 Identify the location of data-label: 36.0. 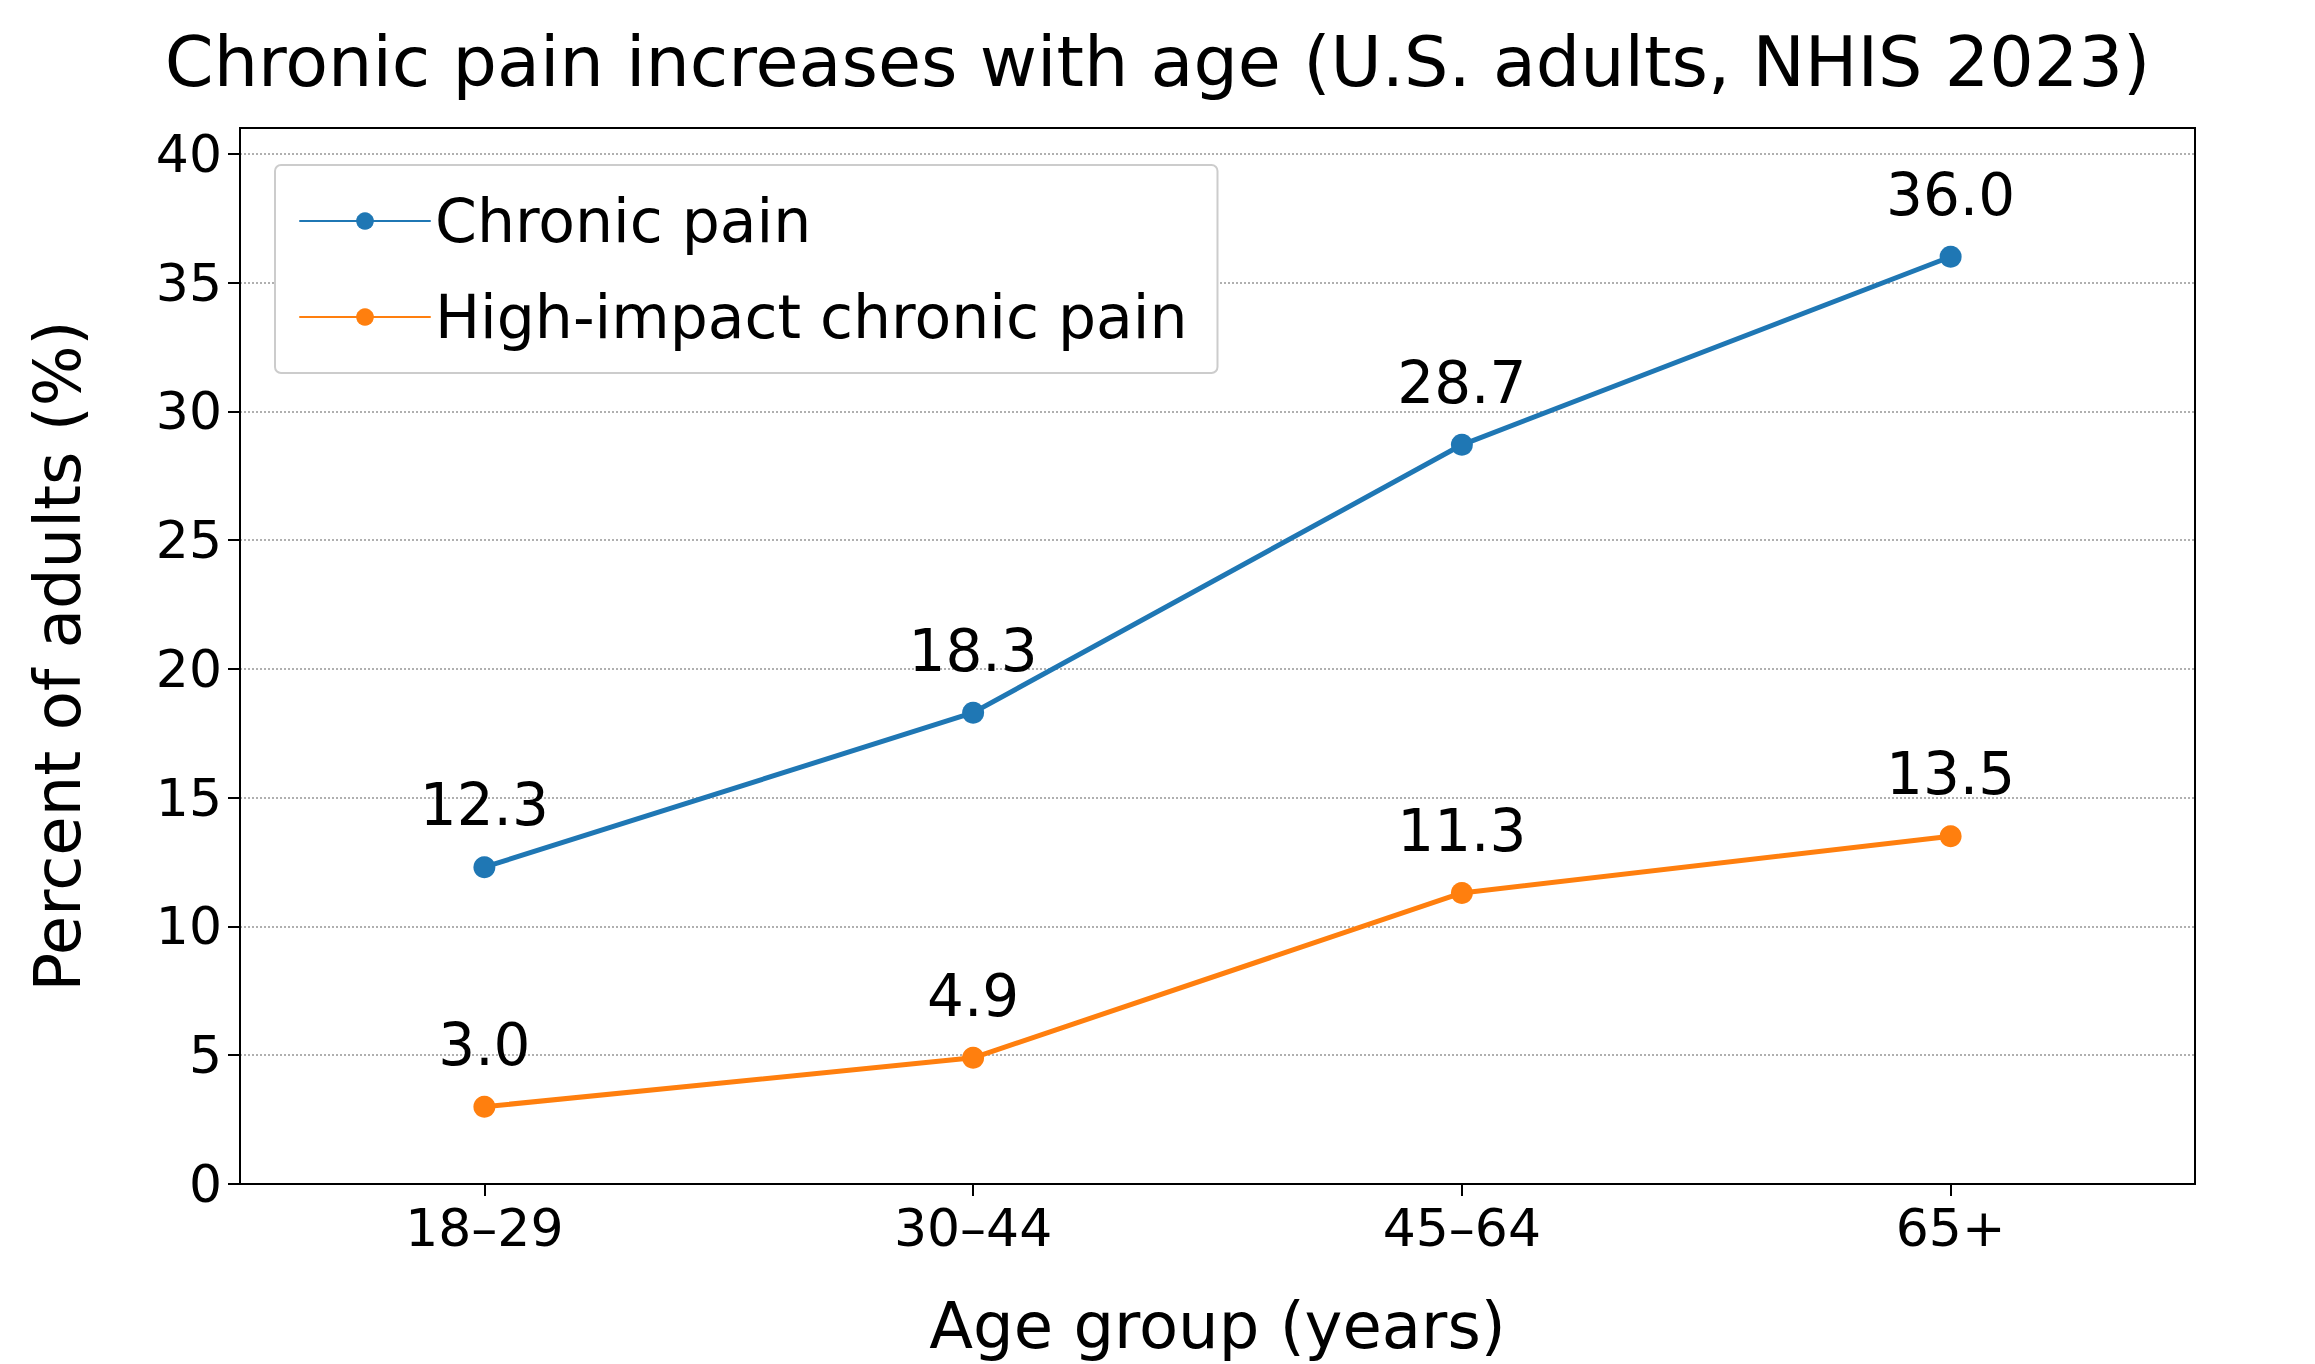
(1951, 194).